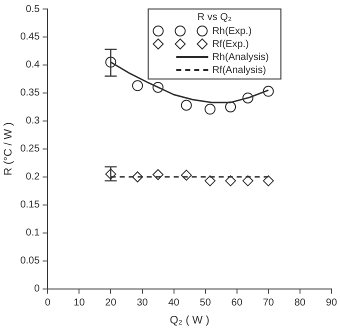 This screenshot has height=329, width=340. What do you see at coordinates (206, 303) in the screenshot?
I see `x-tick-label: 50` at bounding box center [206, 303].